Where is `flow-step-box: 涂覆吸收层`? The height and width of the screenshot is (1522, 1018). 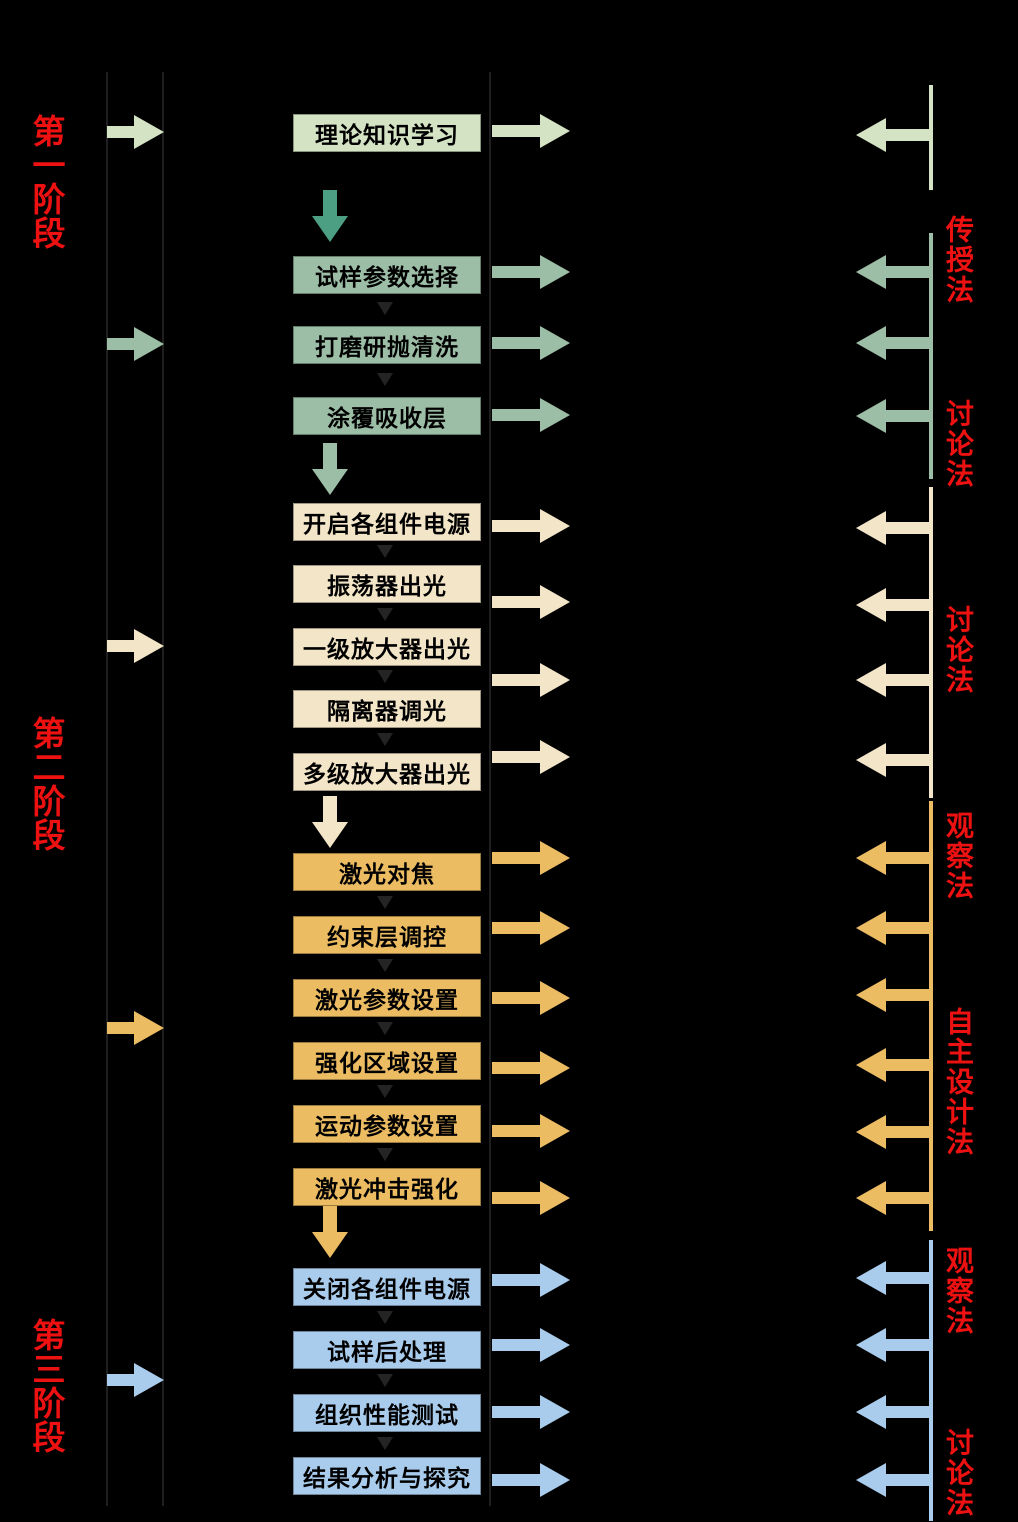 flow-step-box: 涂覆吸收层 is located at coordinates (387, 416).